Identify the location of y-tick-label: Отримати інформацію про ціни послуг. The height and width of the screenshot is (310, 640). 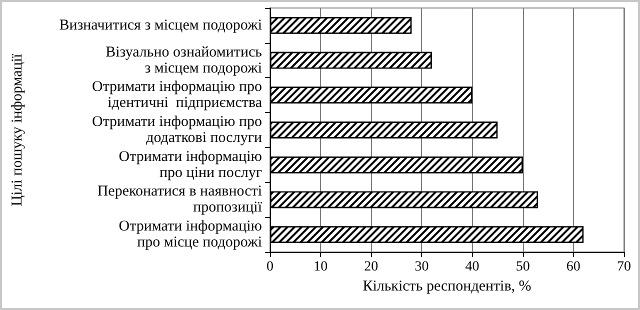
(190, 164).